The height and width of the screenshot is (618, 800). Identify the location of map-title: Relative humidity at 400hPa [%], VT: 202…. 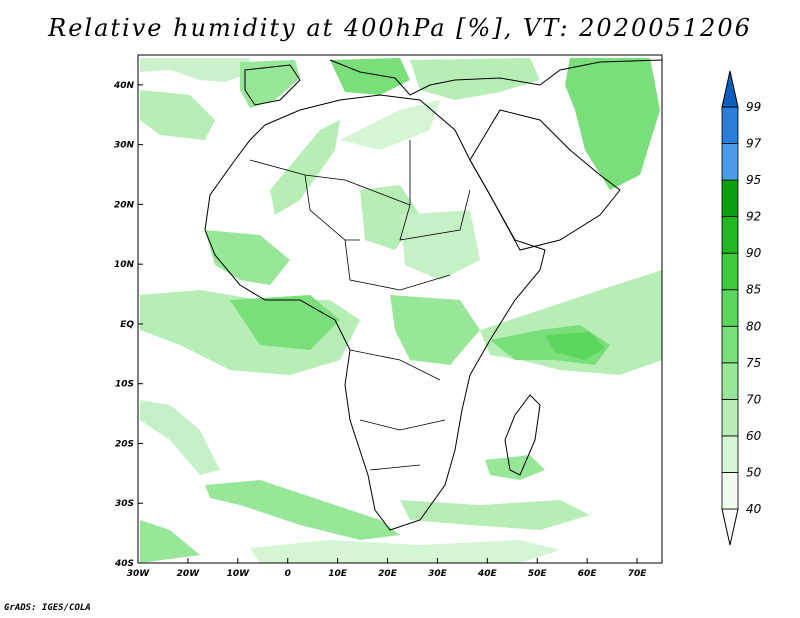
(400, 28).